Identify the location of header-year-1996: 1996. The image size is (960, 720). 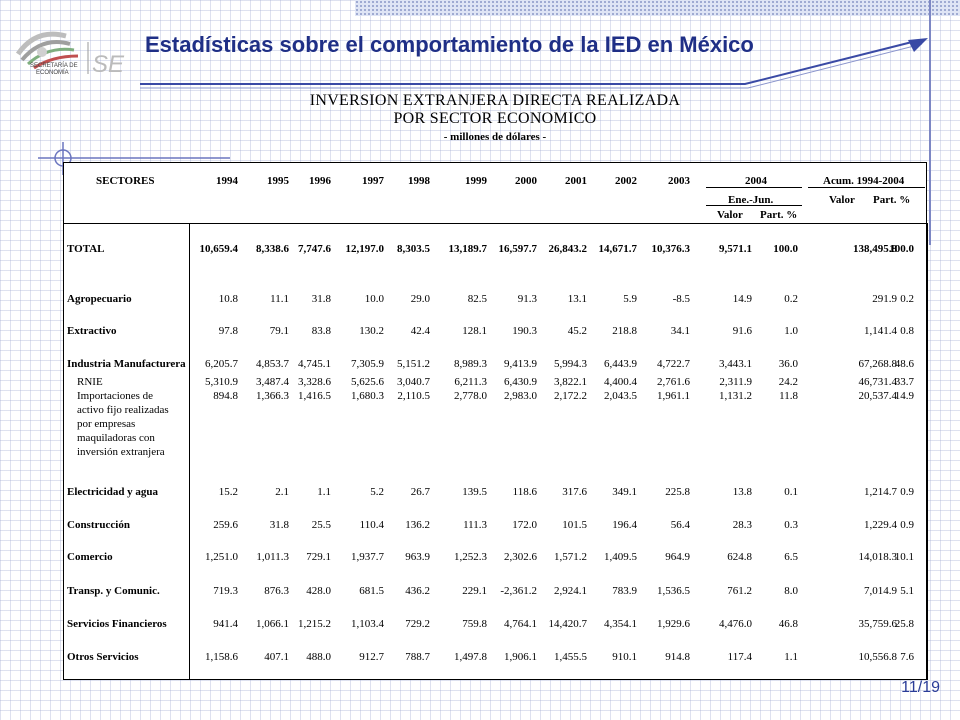
(320, 181).